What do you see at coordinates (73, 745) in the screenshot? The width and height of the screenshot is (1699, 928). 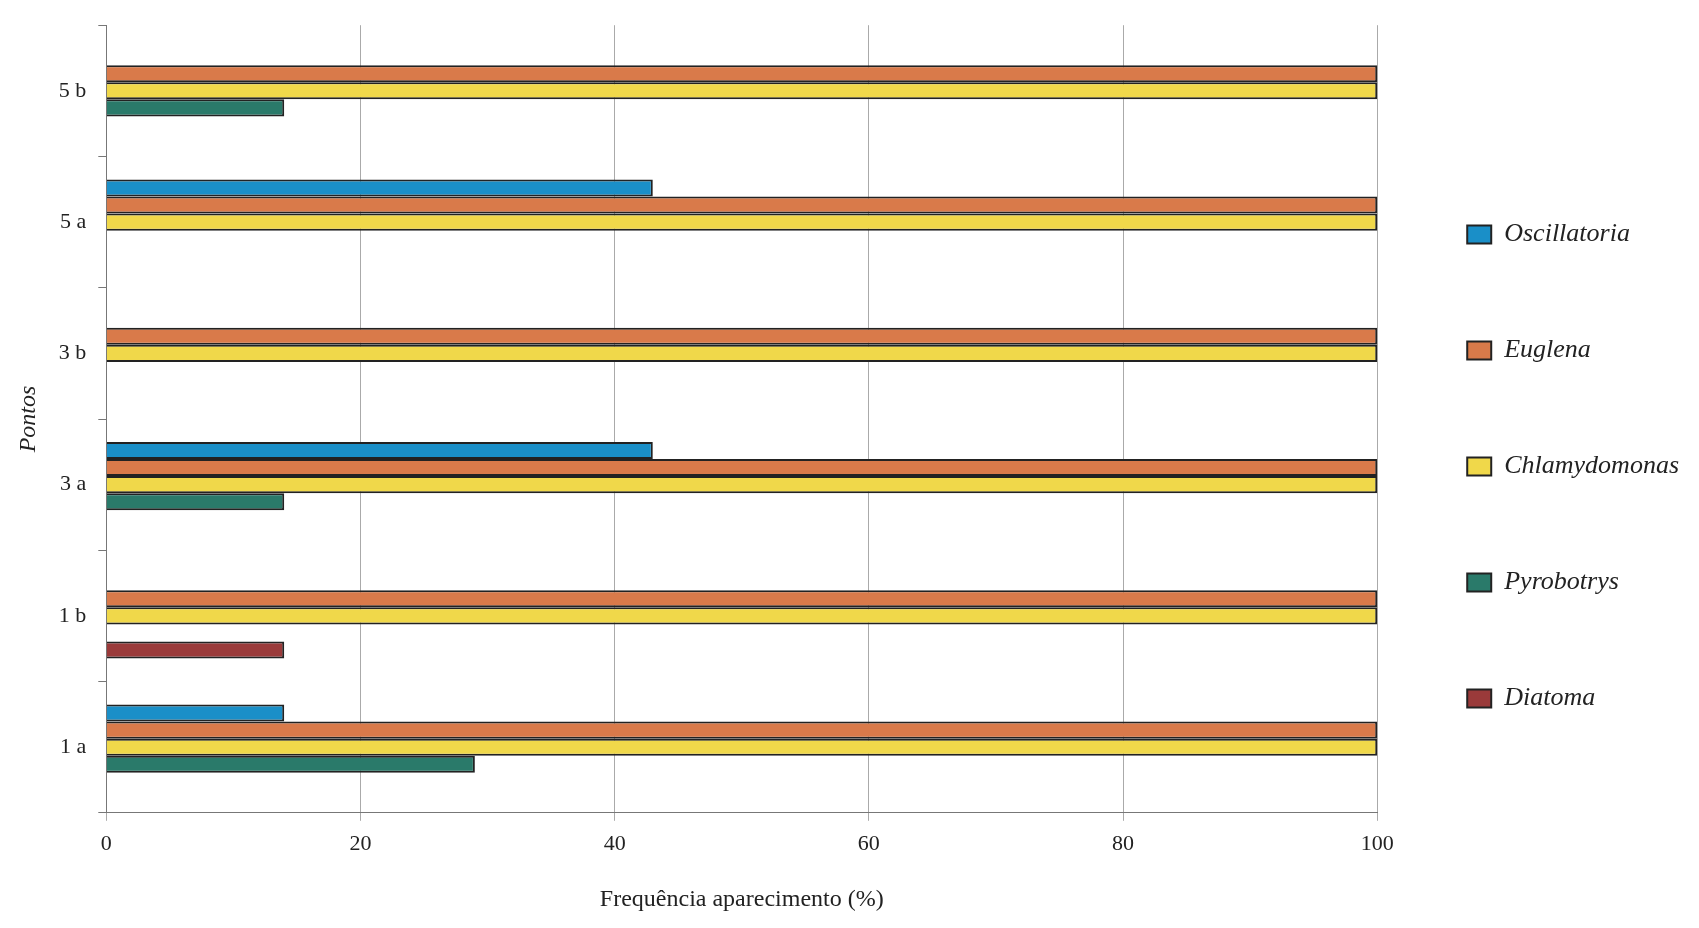 I see `y-tick-label: 1 a` at bounding box center [73, 745].